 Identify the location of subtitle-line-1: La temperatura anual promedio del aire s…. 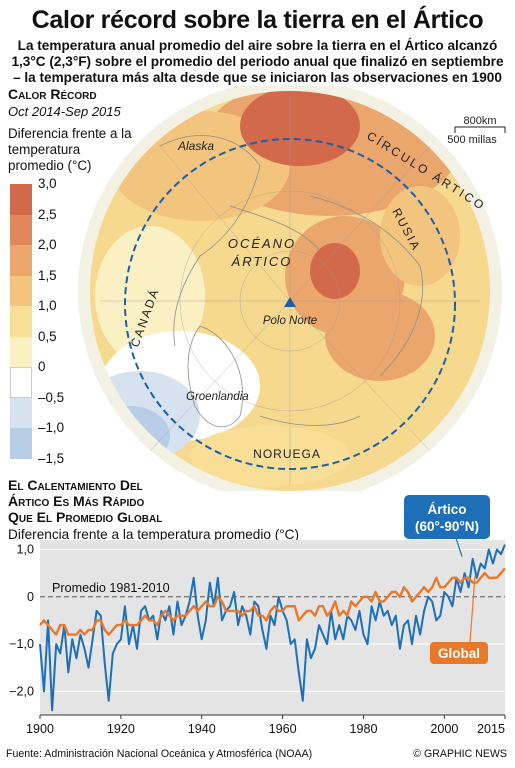
(257, 45).